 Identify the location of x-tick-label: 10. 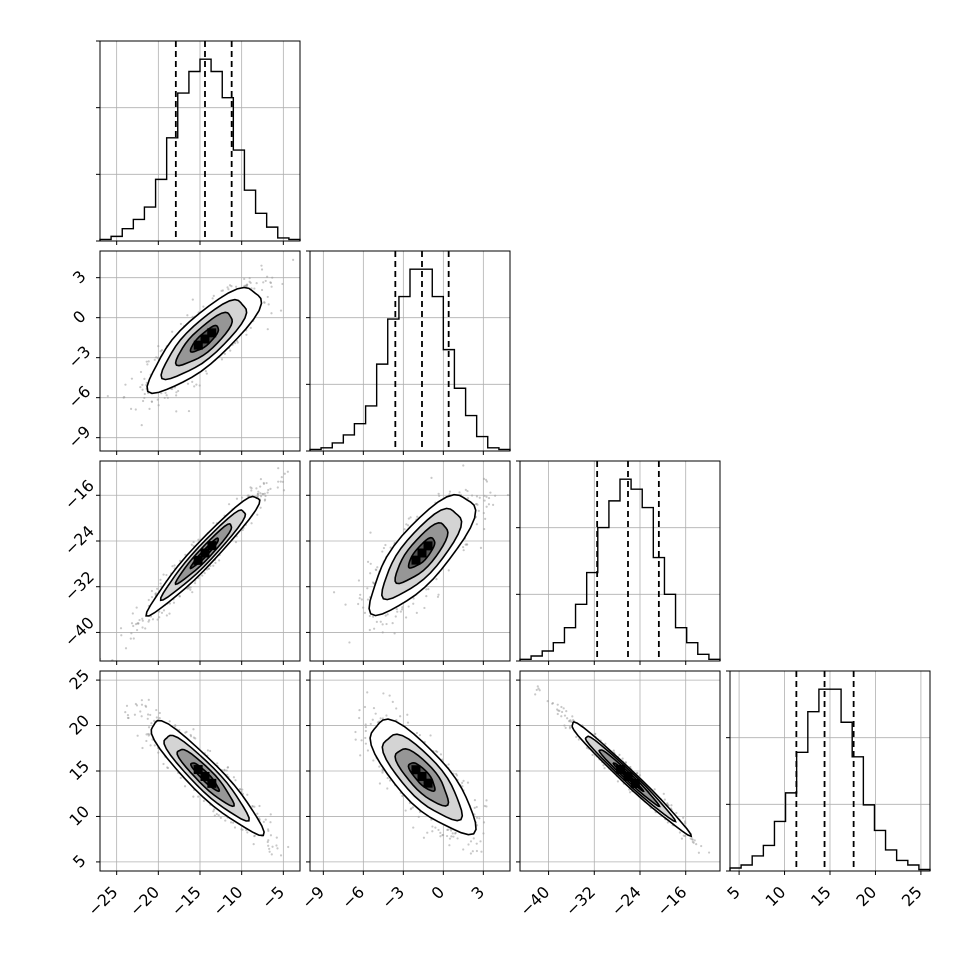
(776, 896).